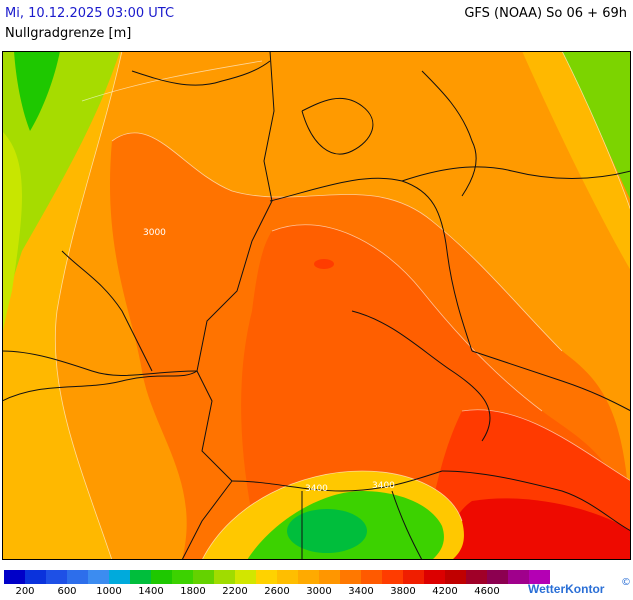  I want to click on color-scale-tick-label: 4200, so click(445, 591).